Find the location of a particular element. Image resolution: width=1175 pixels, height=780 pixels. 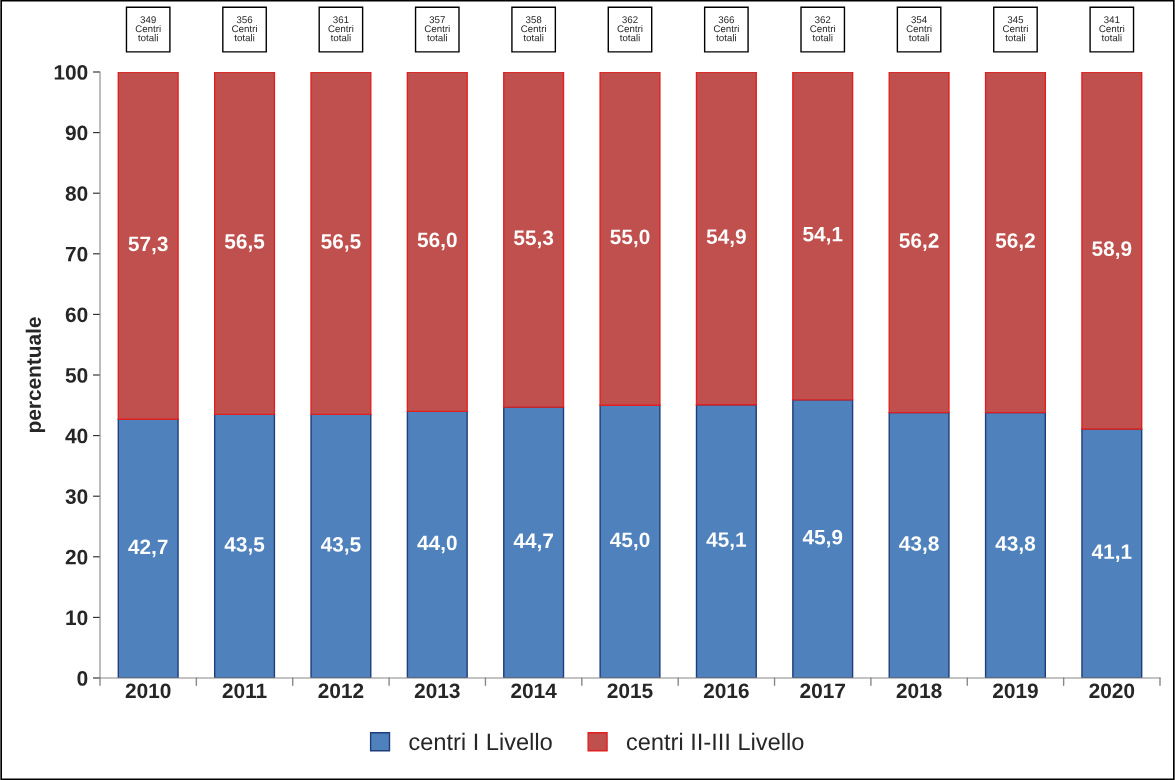

y-tick-label: 40 is located at coordinates (76, 436).